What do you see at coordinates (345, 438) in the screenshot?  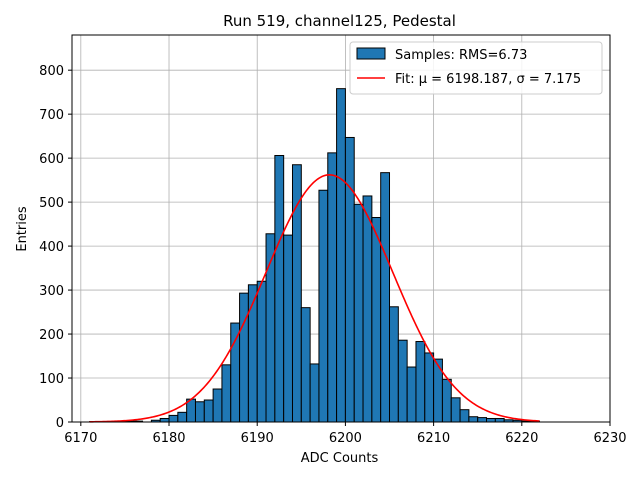 I see `x-tick-label: 6200` at bounding box center [345, 438].